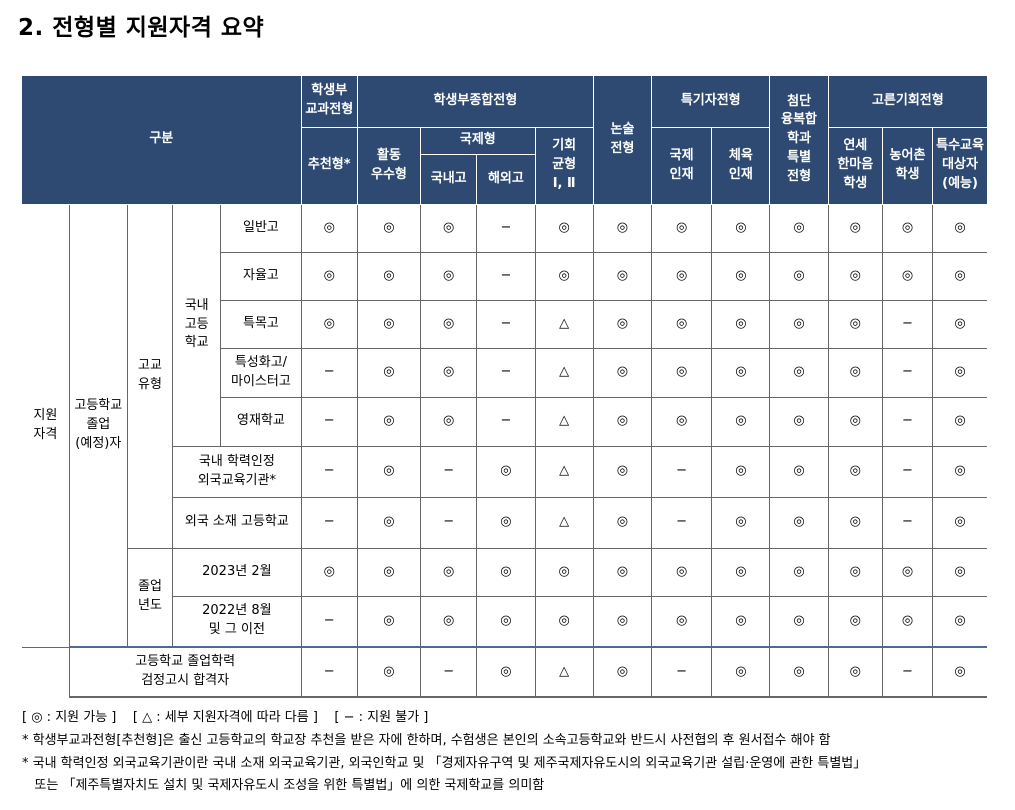  What do you see at coordinates (46, 671) in the screenshot?
I see `spacer-cell` at bounding box center [46, 671].